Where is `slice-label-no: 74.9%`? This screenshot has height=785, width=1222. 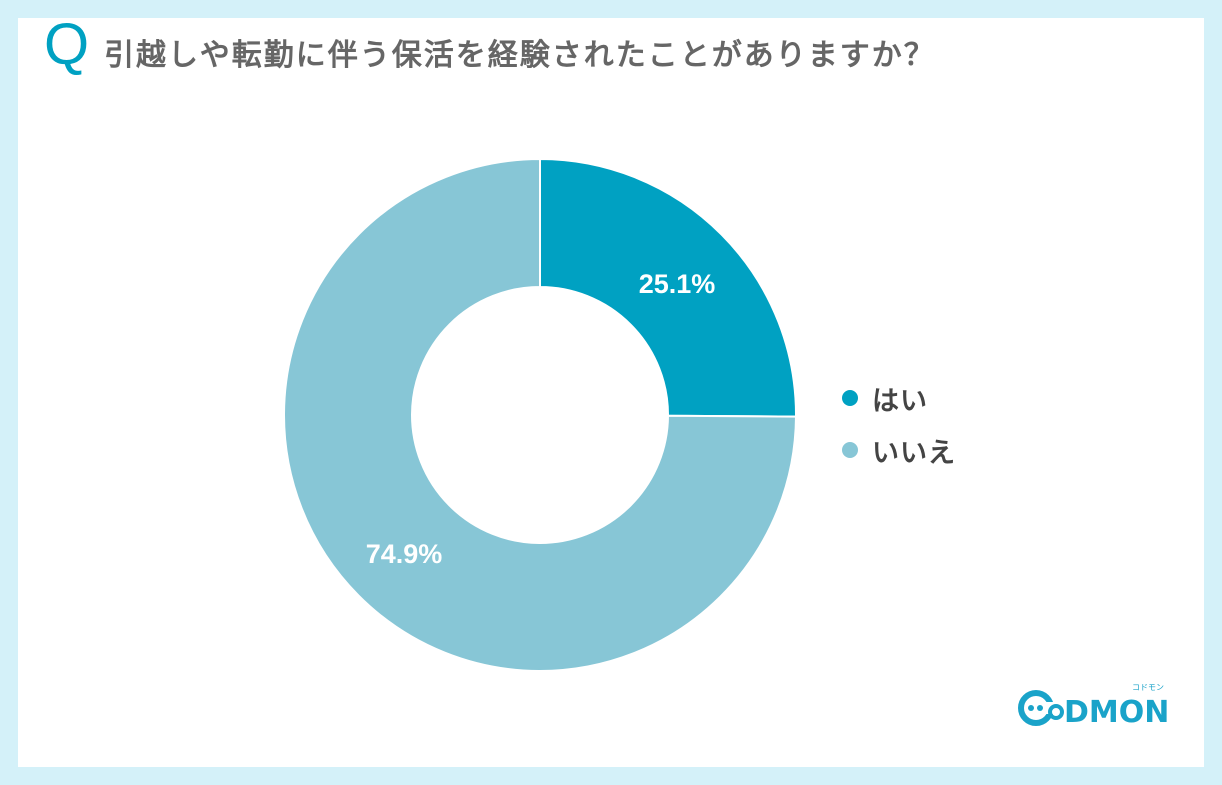
slice-label-no: 74.9% is located at coordinates (404, 554).